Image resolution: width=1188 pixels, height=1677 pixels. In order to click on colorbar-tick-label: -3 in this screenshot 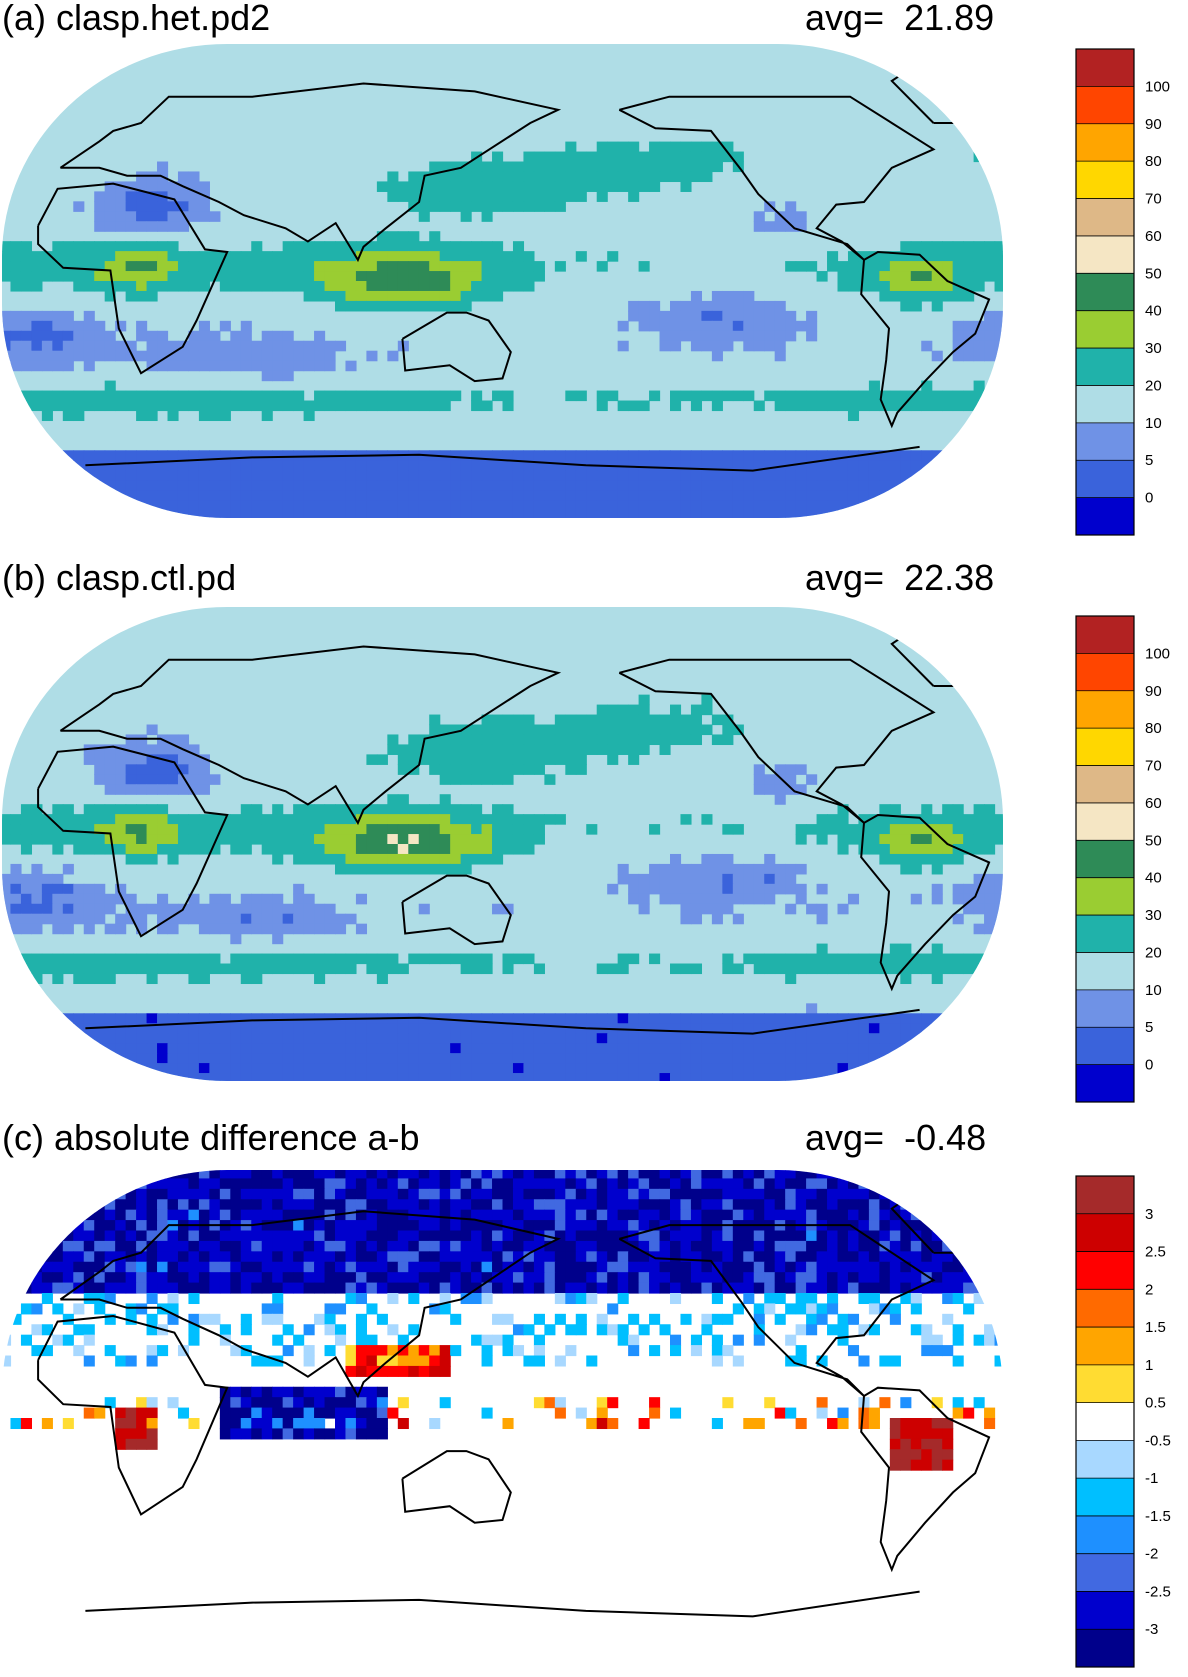, I will do `click(1151, 1629)`.